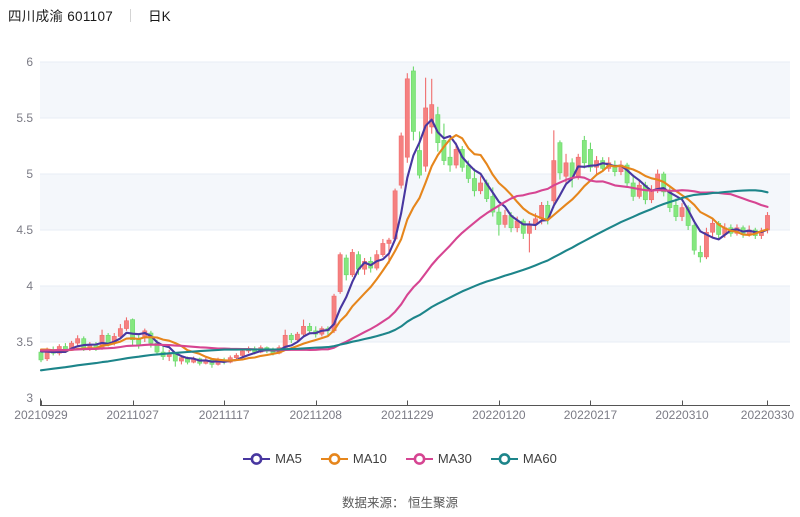  I want to click on chart-header: 四川成渝 601107 日K, so click(89, 15).